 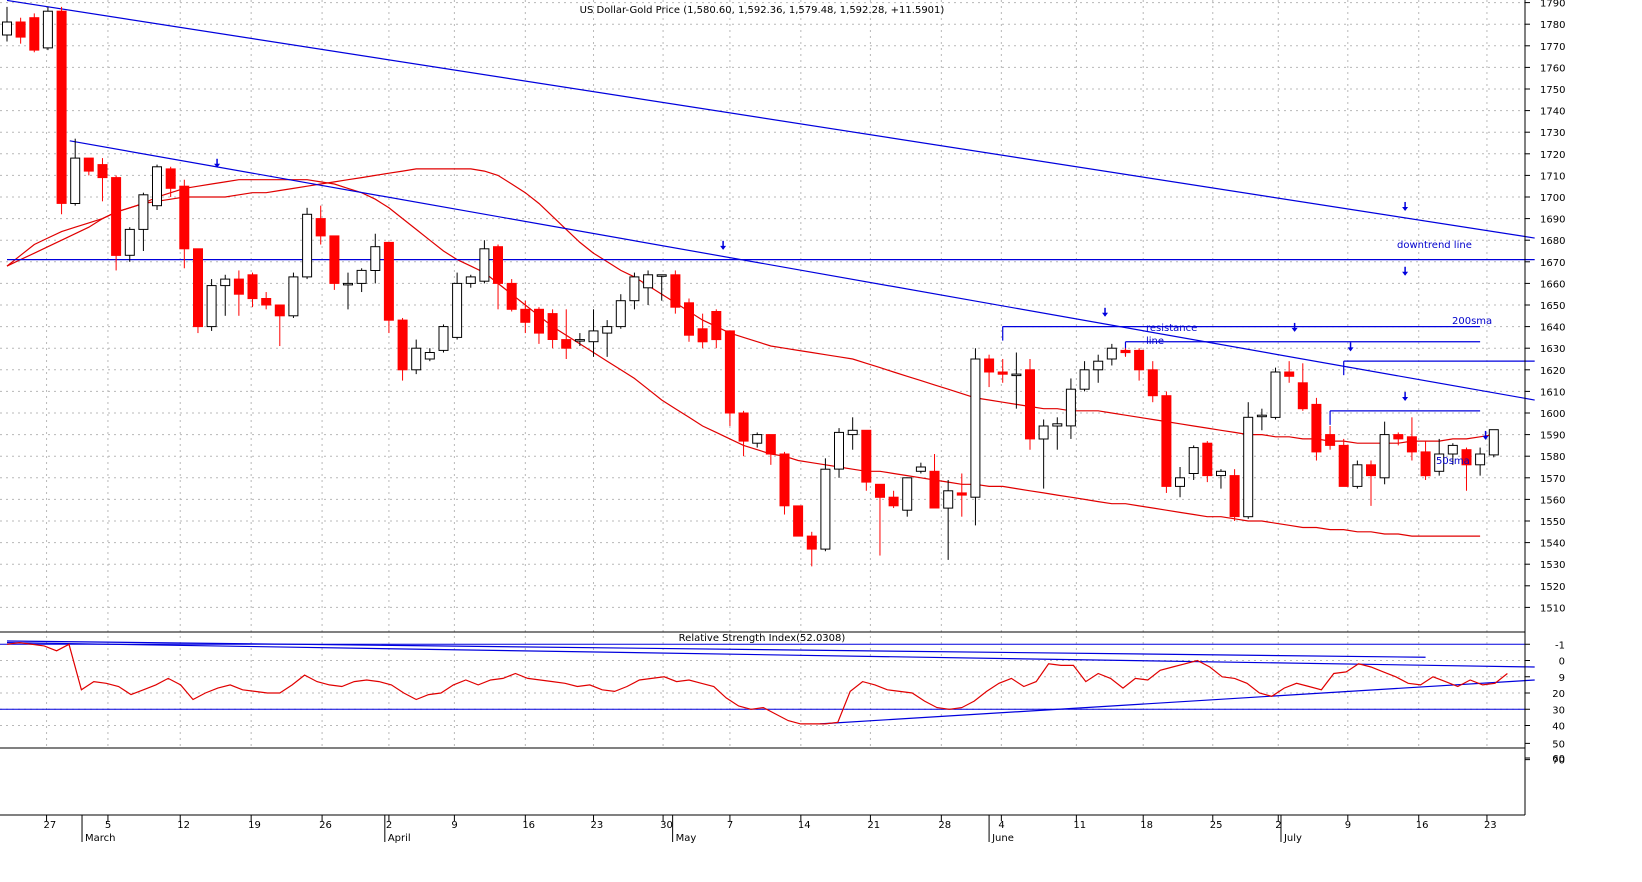 I want to click on day-label: 5, so click(x=108, y=825).